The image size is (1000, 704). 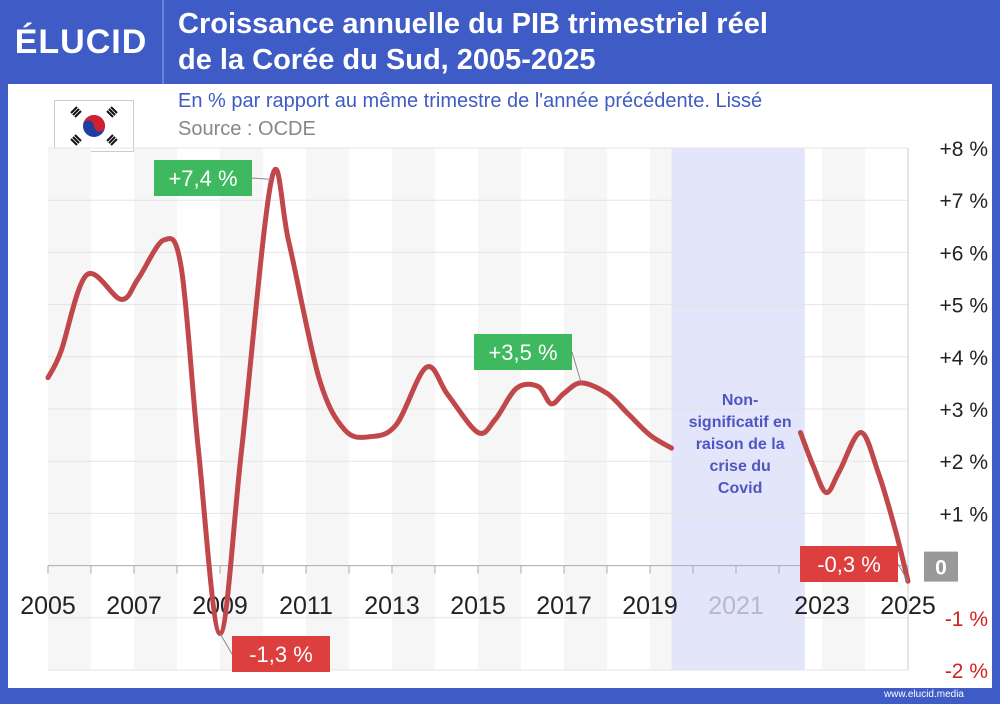 I want to click on chart-source: Source : OCDE, so click(x=247, y=129).